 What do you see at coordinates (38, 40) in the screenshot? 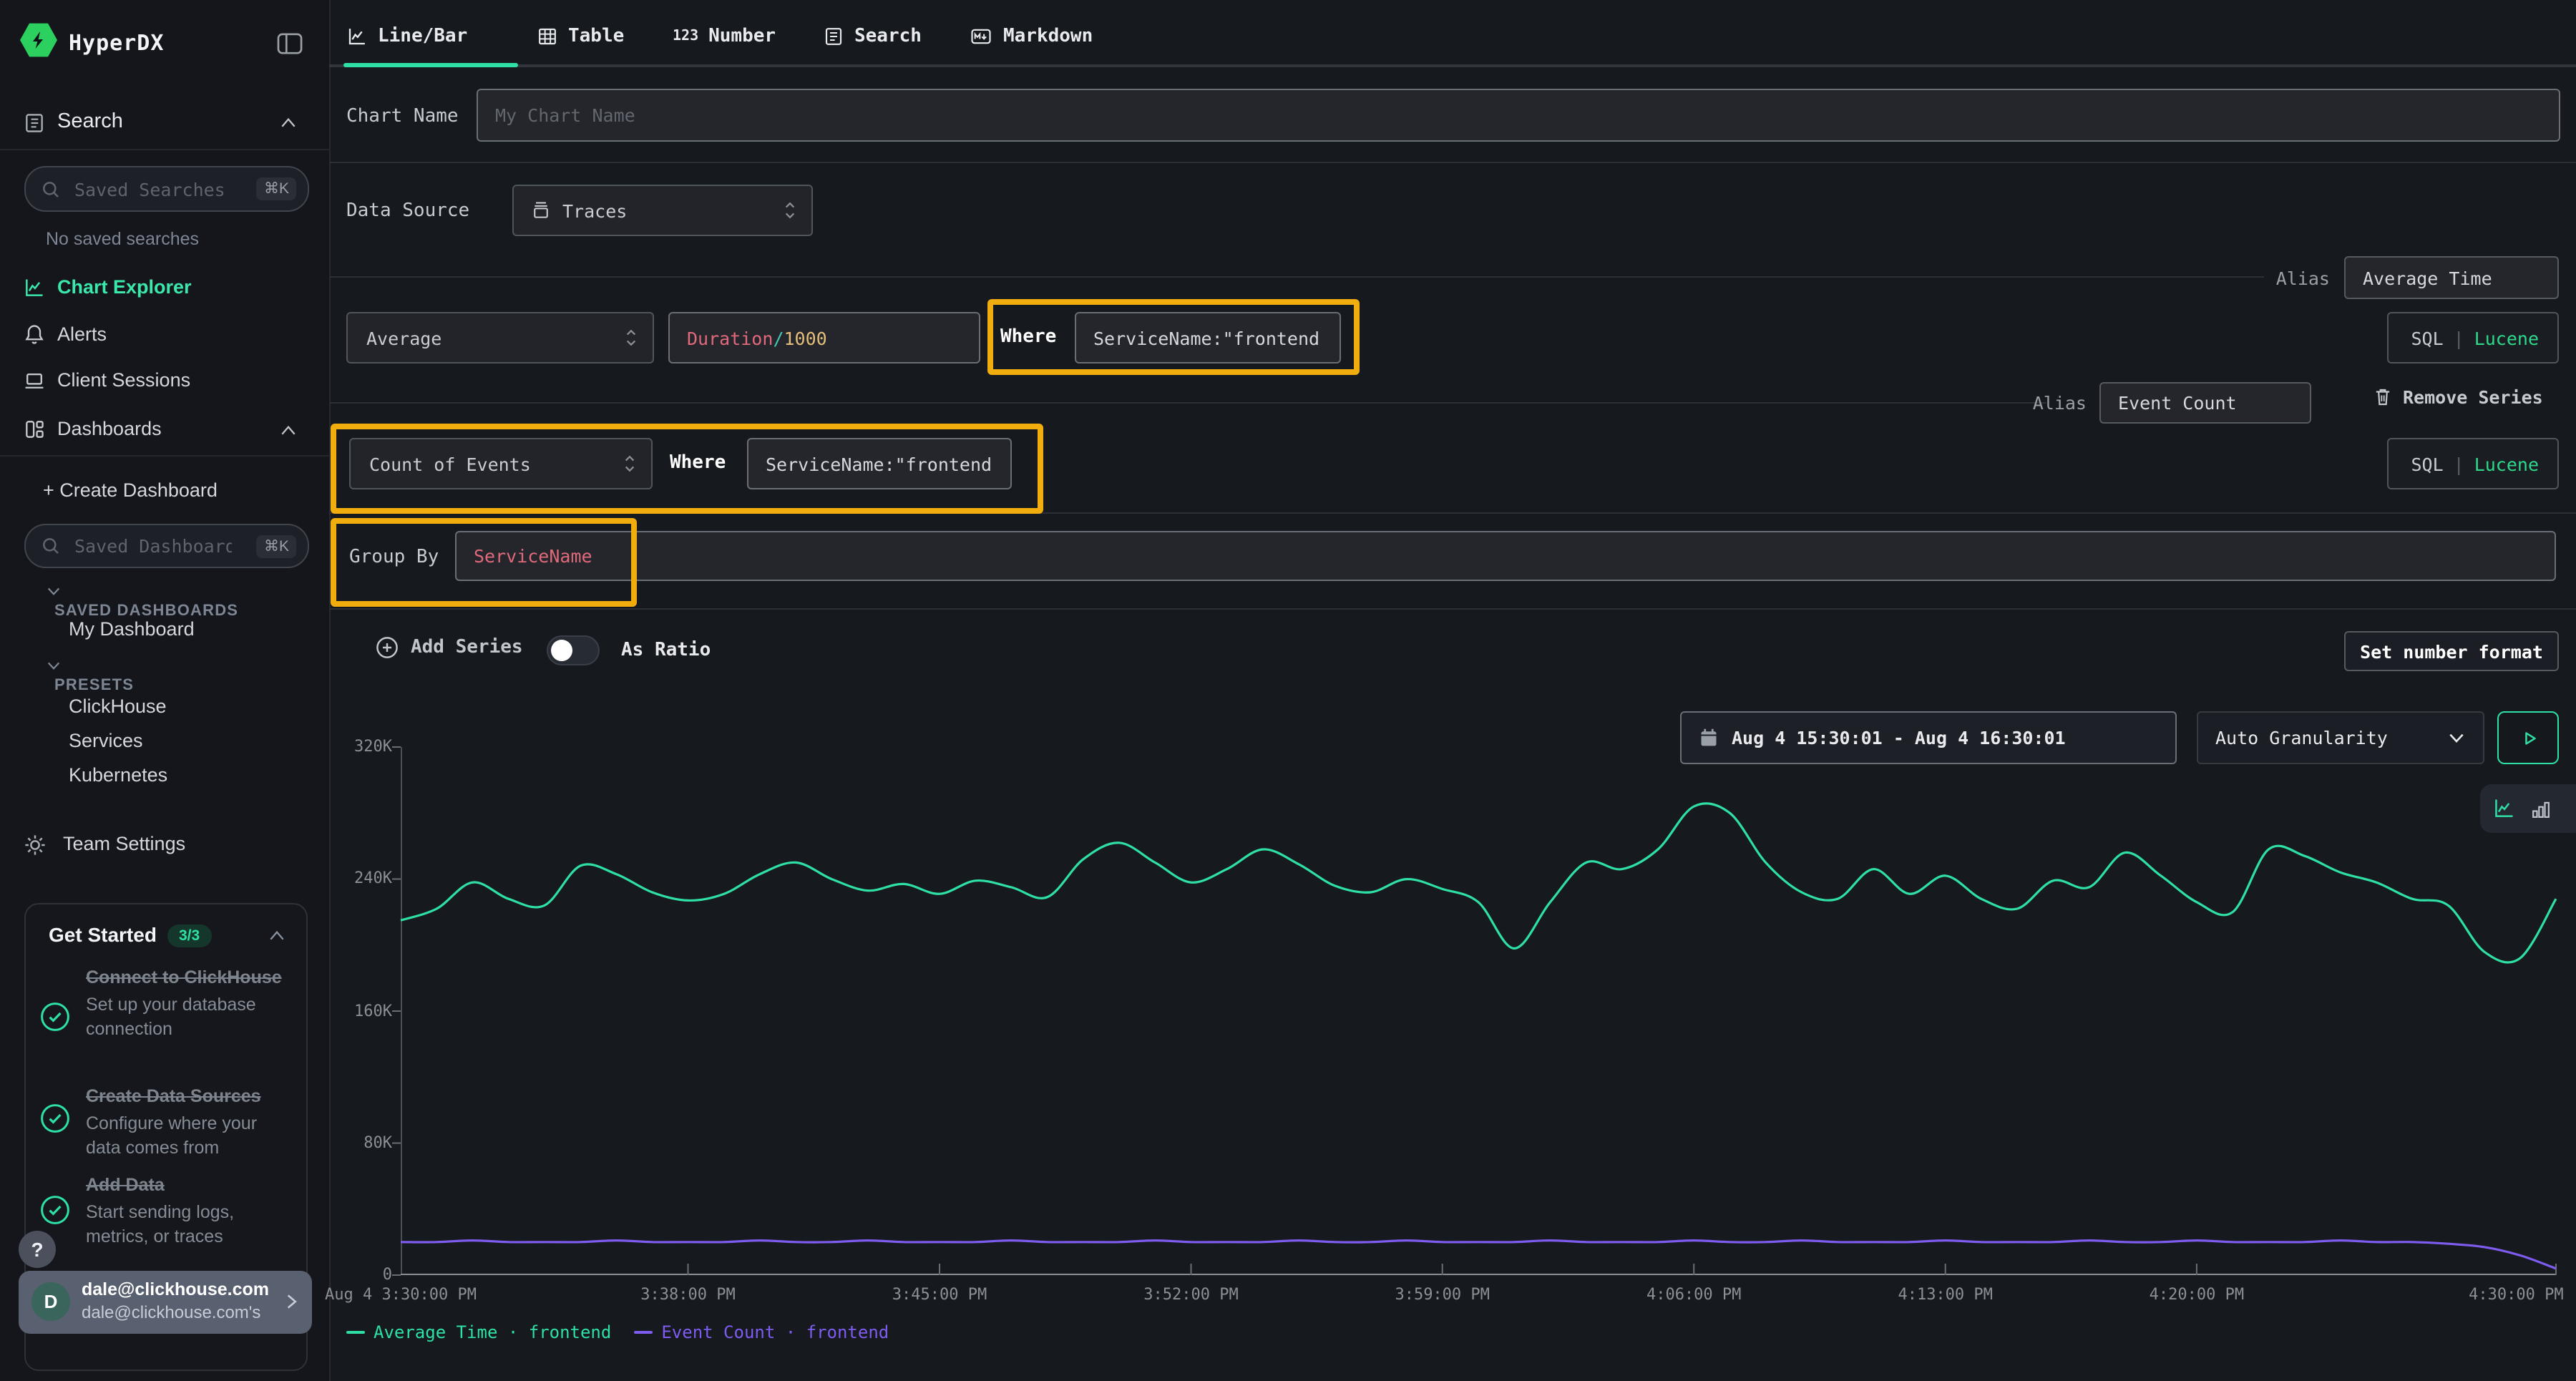
I see `lightning-bolt-icon` at bounding box center [38, 40].